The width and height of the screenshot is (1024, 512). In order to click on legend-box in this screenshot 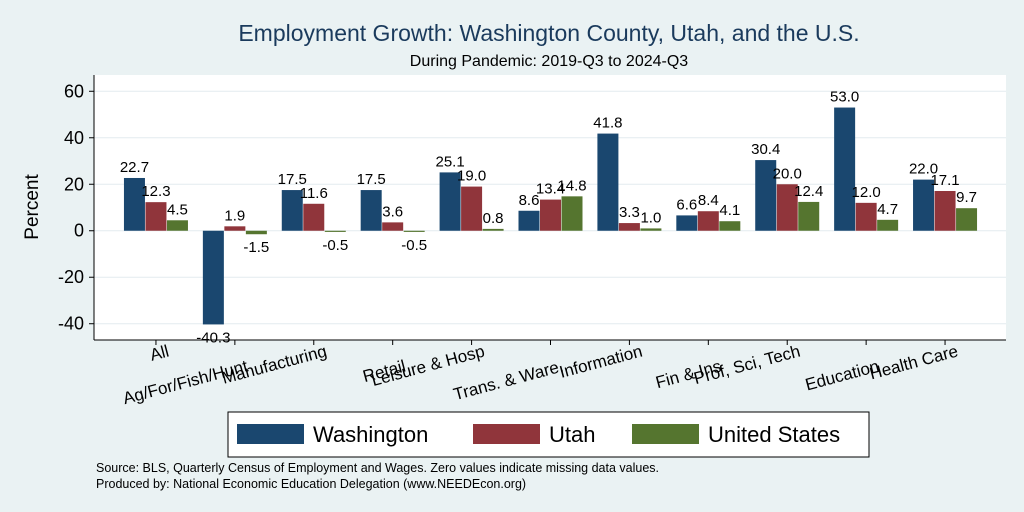, I will do `click(548, 434)`.